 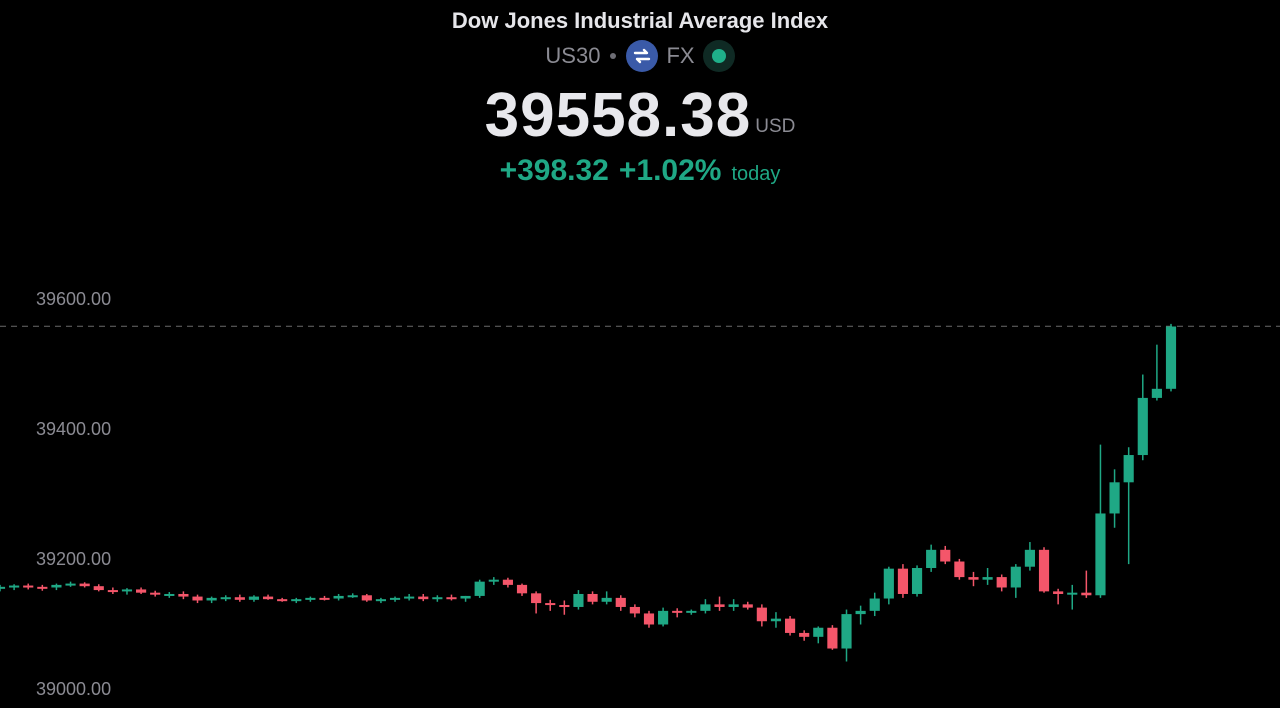 I want to click on price-row: 39558.38 USD, so click(x=640, y=116).